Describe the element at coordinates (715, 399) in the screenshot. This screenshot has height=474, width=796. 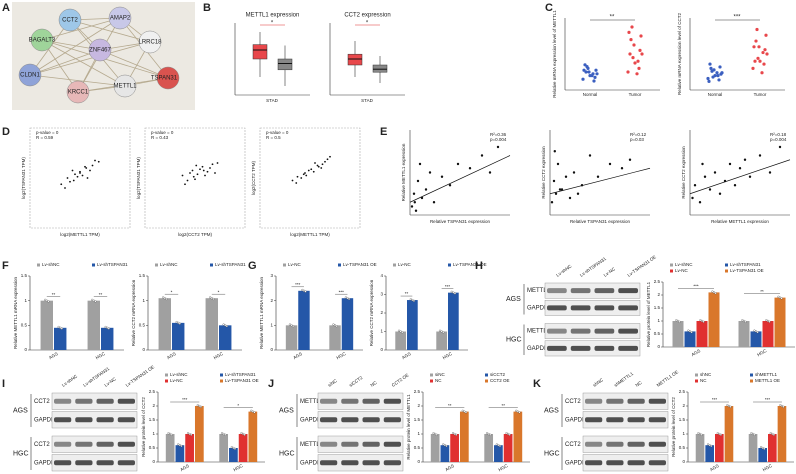
I see `sig: ***` at that location.